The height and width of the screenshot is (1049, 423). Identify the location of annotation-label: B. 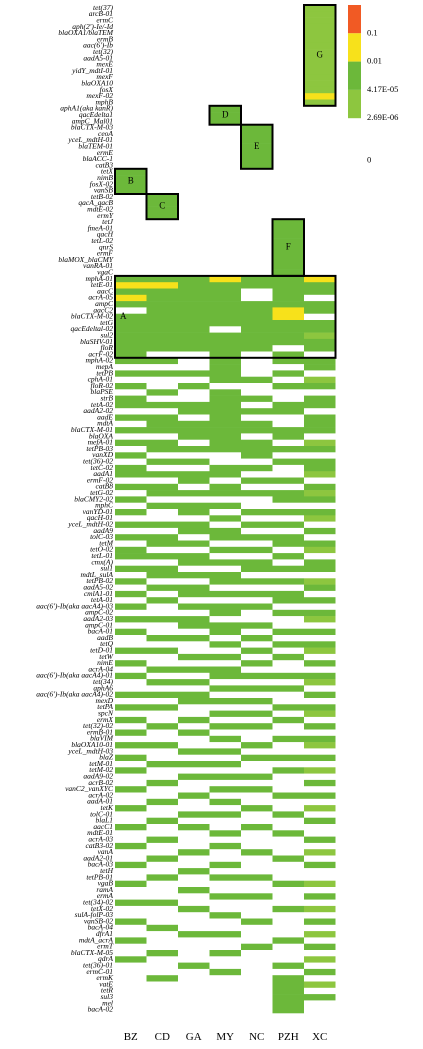
(131, 180).